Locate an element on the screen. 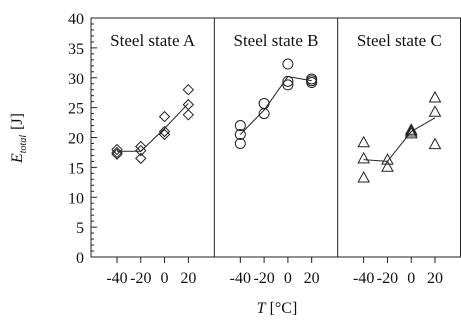 The height and width of the screenshot is (320, 461). panel-title: Steel state A is located at coordinates (153, 40).